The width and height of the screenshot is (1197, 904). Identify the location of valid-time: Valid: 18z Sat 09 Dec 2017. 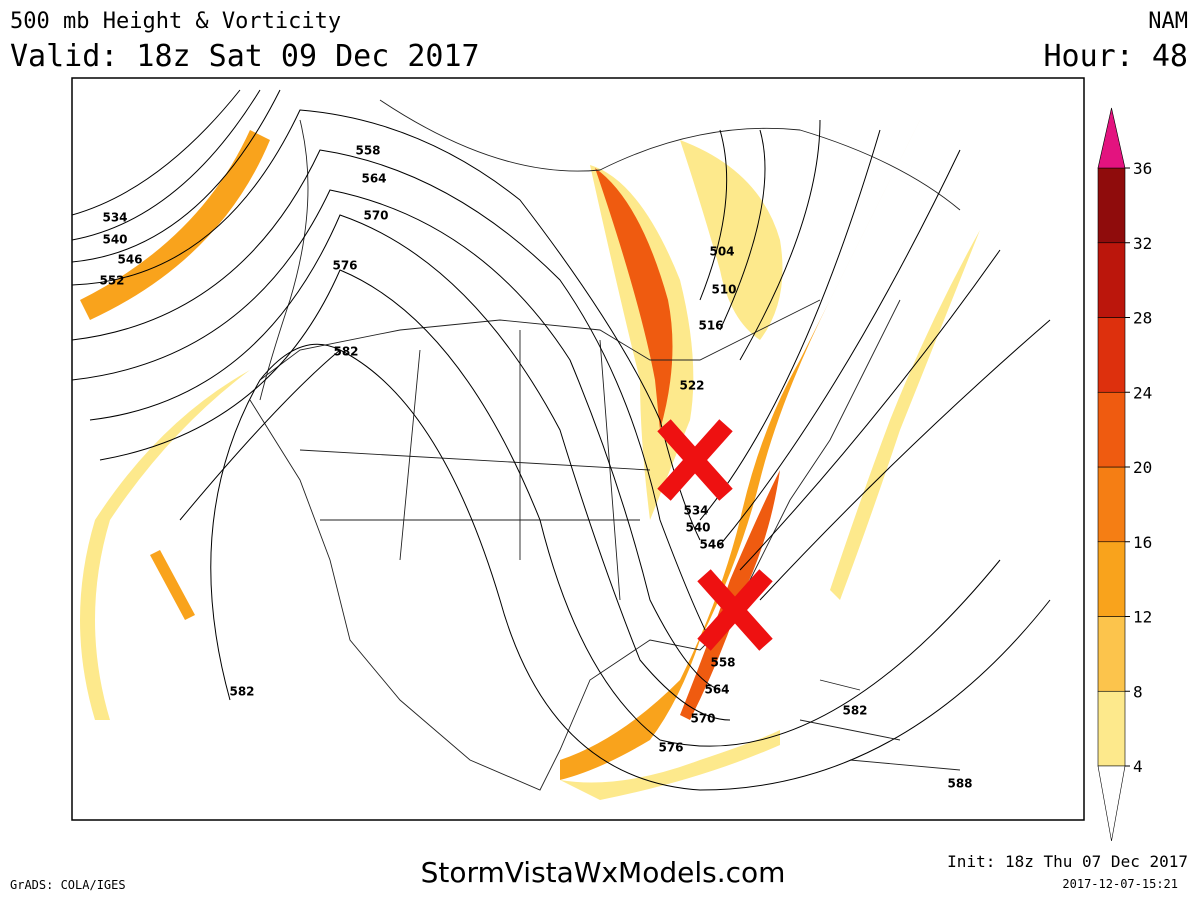
(245, 56).